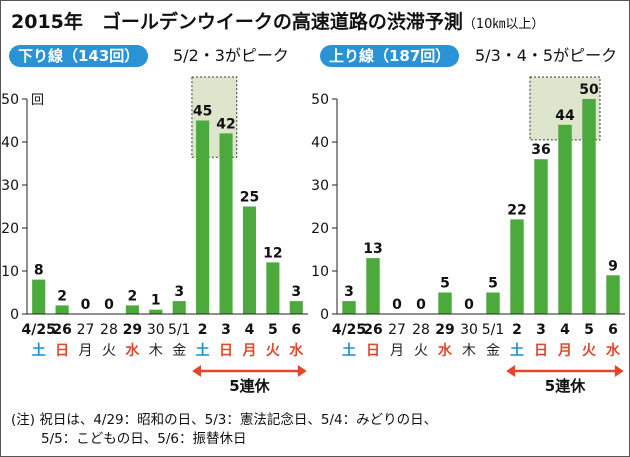 The height and width of the screenshot is (457, 630). What do you see at coordinates (565, 386) in the screenshot?
I see `inbound-holiday-label: 5連休` at bounding box center [565, 386].